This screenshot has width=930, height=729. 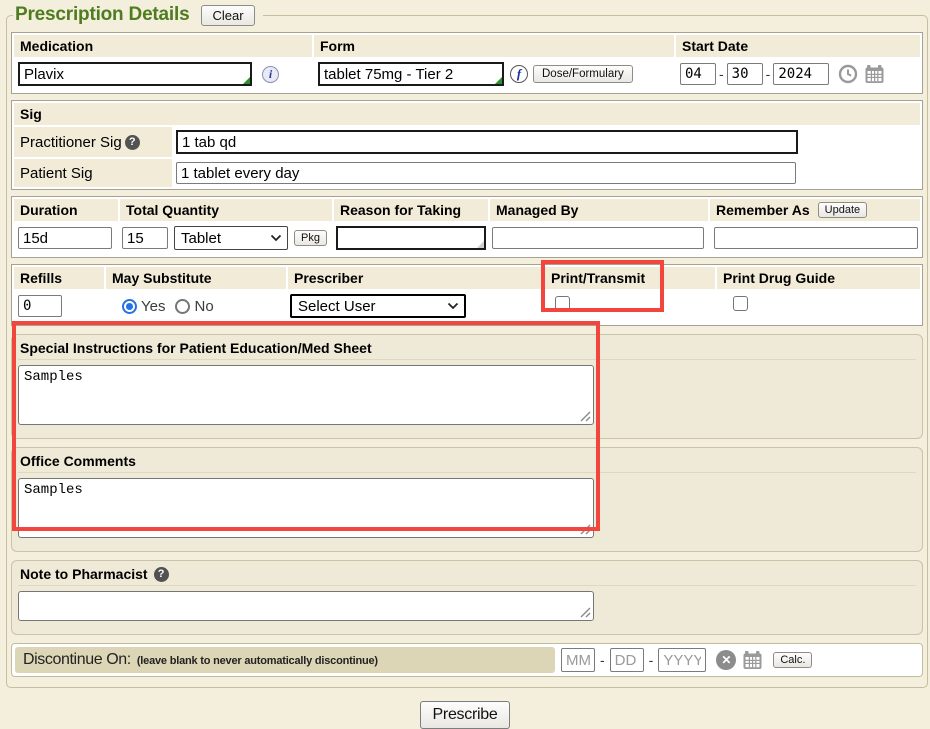 What do you see at coordinates (59, 278) in the screenshot?
I see `refills-header: Refills` at bounding box center [59, 278].